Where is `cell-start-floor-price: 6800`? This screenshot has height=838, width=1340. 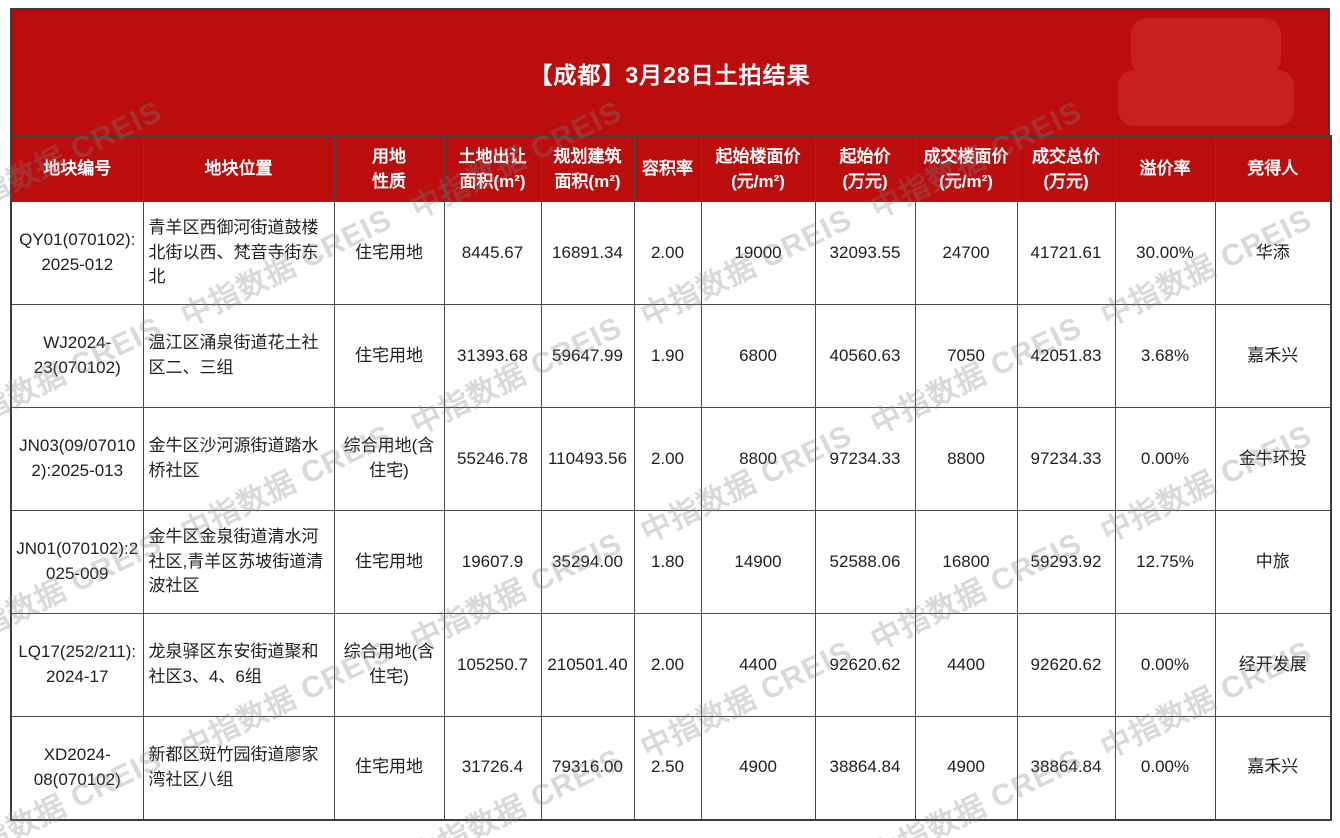
cell-start-floor-price: 6800 is located at coordinates (758, 356).